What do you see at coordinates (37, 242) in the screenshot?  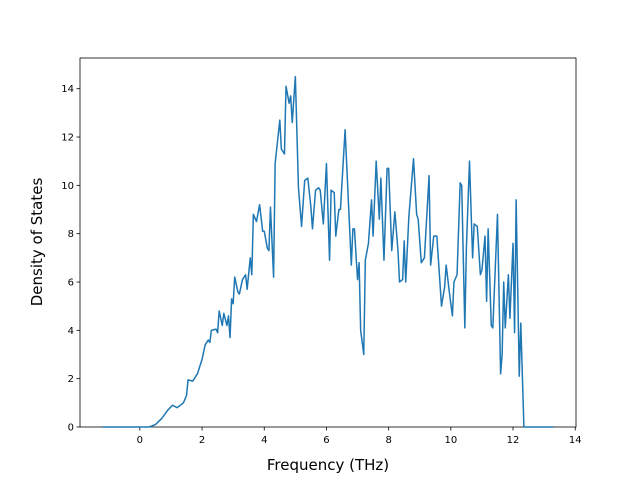 I see `y-axis-label: Density of States` at bounding box center [37, 242].